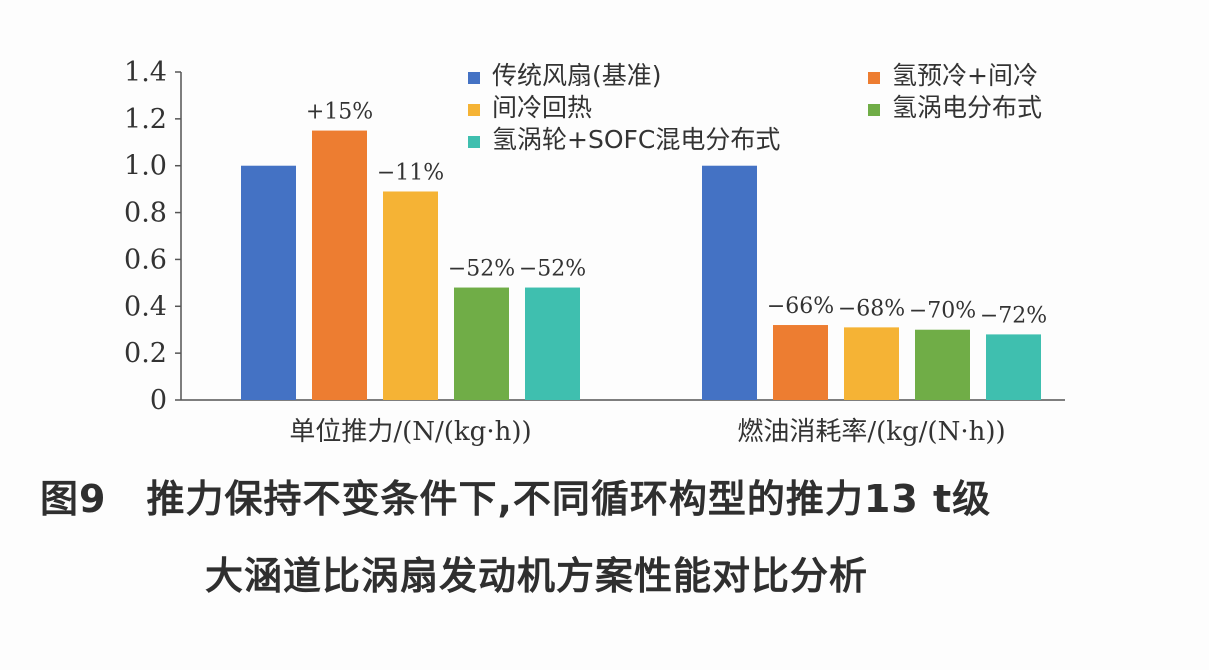  Describe the element at coordinates (145, 72) in the screenshot. I see `y-tick-label: 1.4` at that location.